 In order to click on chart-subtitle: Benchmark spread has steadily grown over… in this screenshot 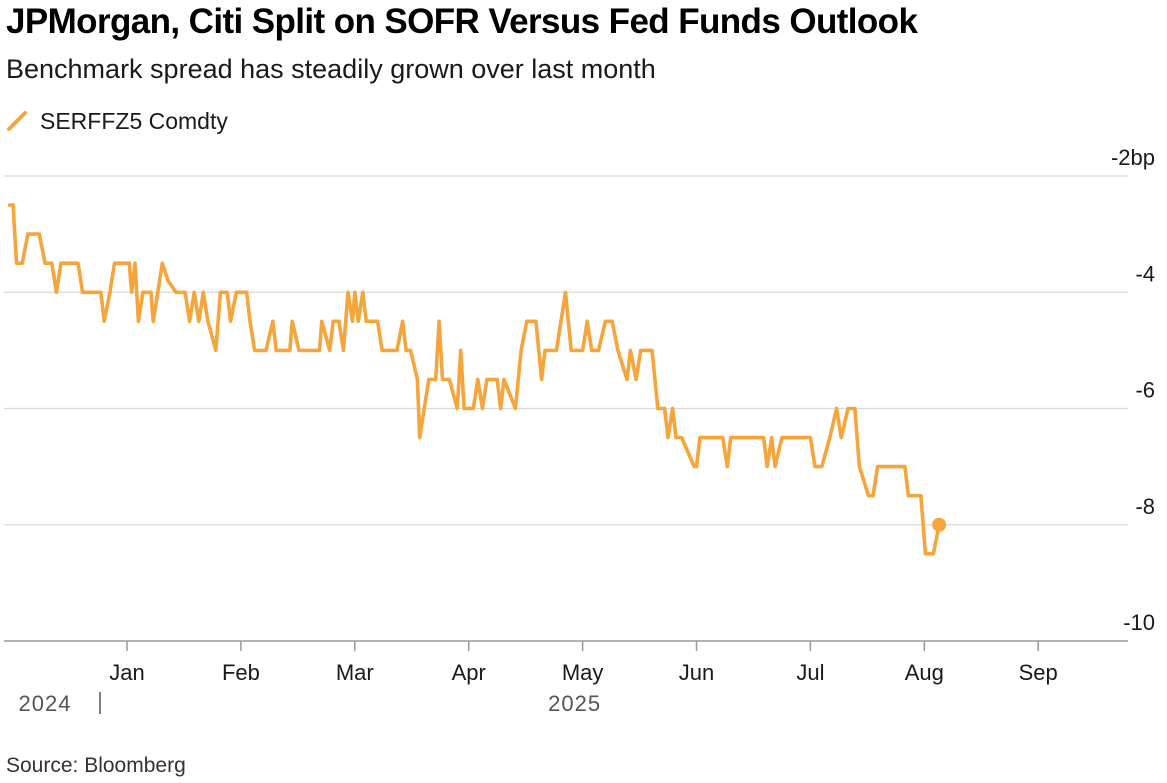, I will do `click(331, 69)`.